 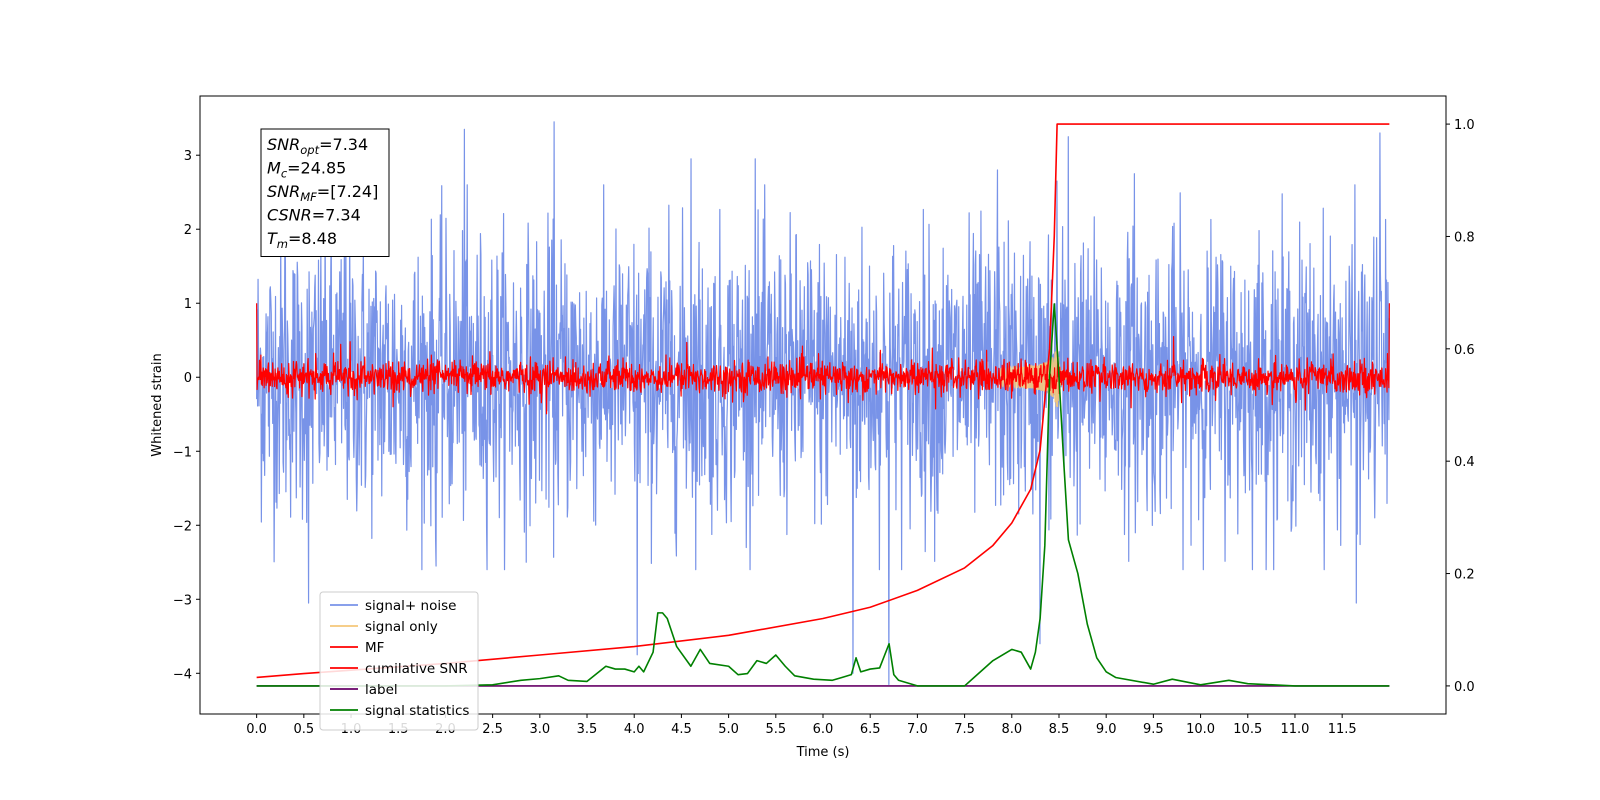 What do you see at coordinates (381, 690) in the screenshot?
I see `legend-label: label` at bounding box center [381, 690].